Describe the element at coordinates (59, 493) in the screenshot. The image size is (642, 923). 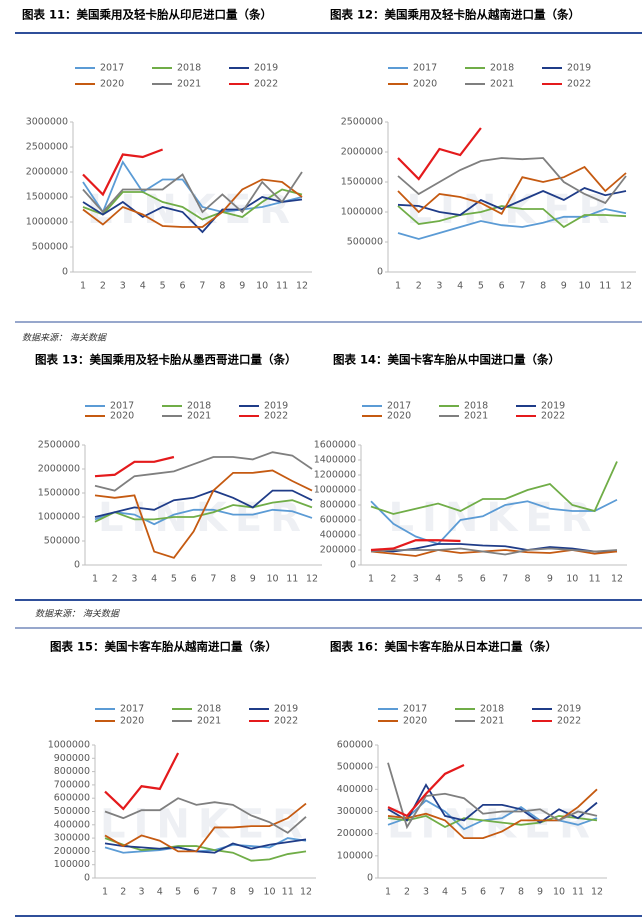
I see `y-tick-label: 1500000` at that location.